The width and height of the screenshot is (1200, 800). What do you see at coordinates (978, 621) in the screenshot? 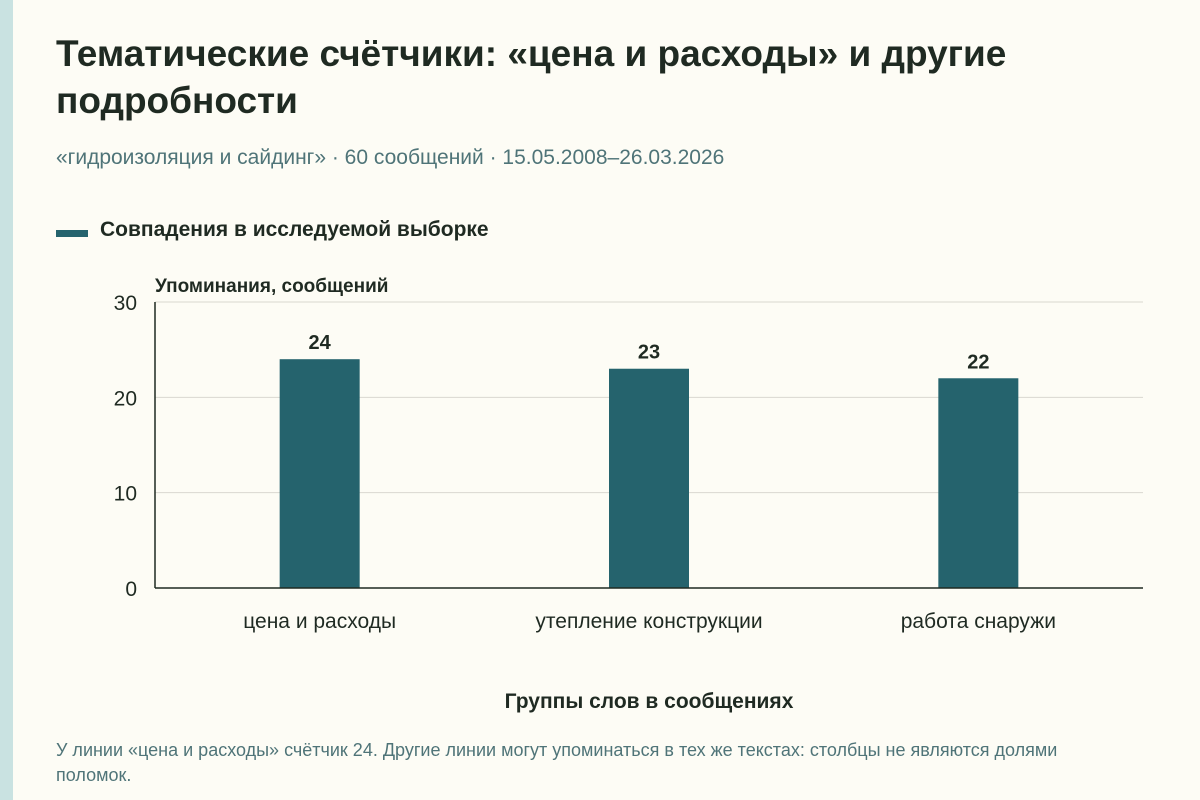
I see `x-tick-label: работа снаружи` at bounding box center [978, 621].